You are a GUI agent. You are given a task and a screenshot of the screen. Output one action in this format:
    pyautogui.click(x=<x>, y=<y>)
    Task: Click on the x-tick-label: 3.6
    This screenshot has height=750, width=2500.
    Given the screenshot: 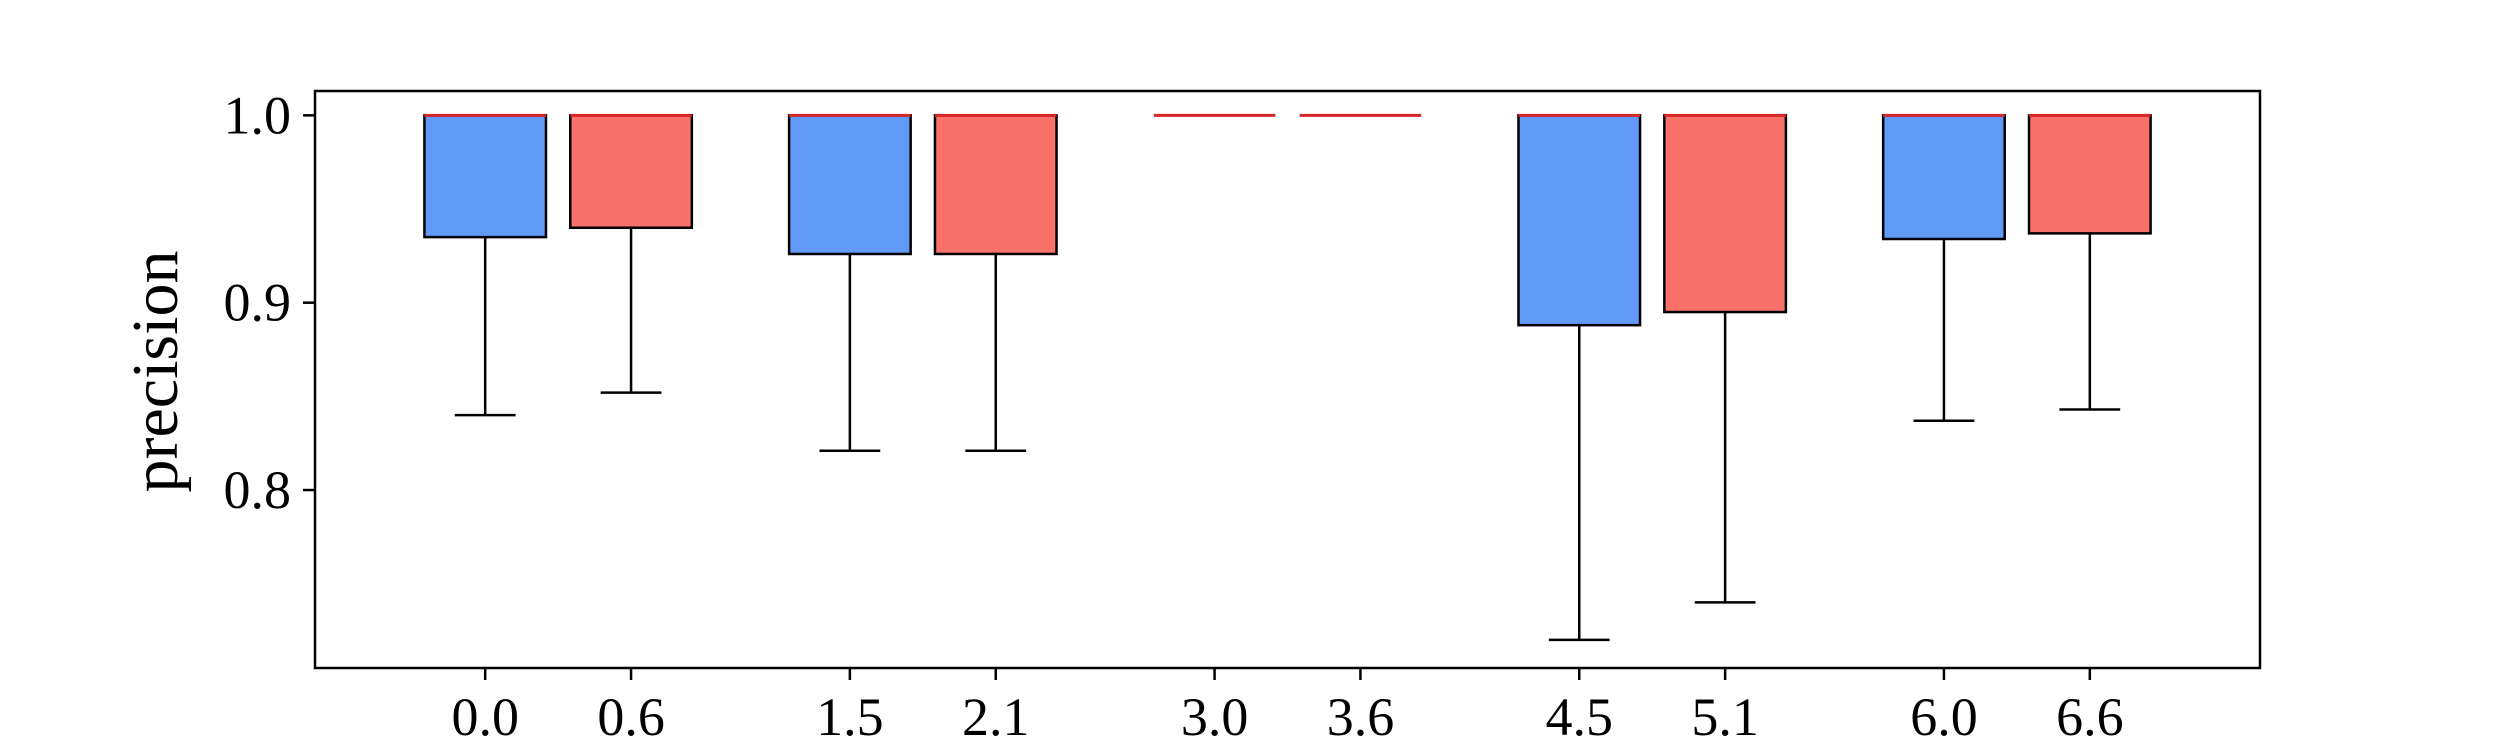 What is the action you would take?
    pyautogui.click(x=1361, y=717)
    